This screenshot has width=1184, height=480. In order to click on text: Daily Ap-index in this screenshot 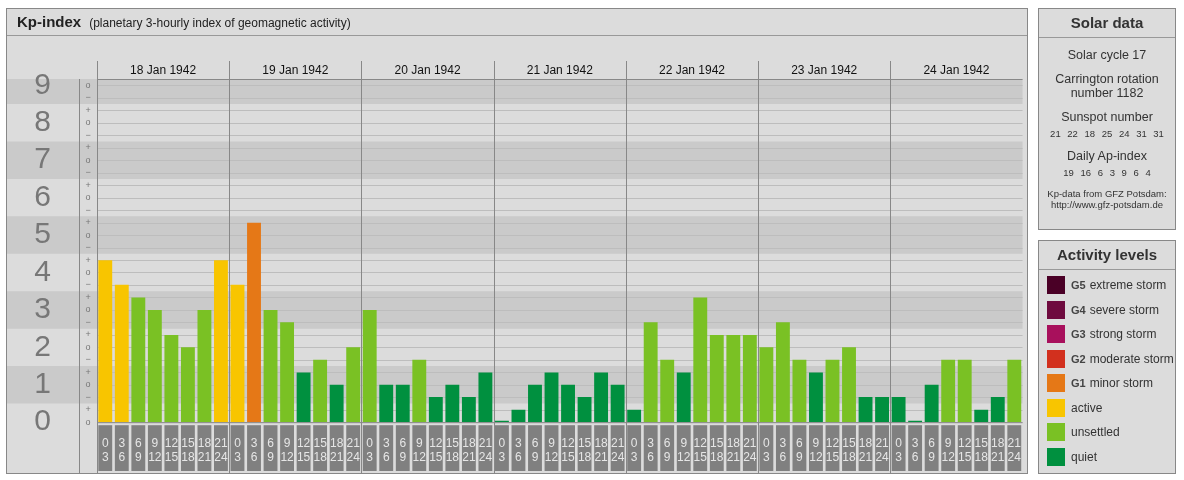, I will do `click(1107, 156)`.